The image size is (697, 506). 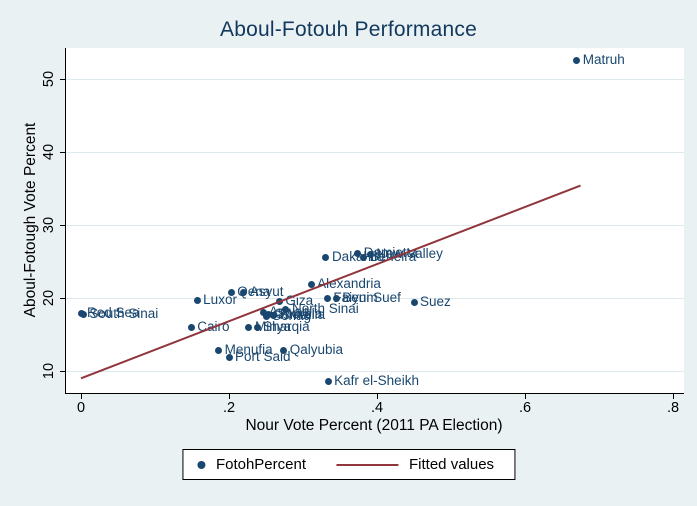 What do you see at coordinates (124, 313) in the screenshot?
I see `data-point-label: South Sinai` at bounding box center [124, 313].